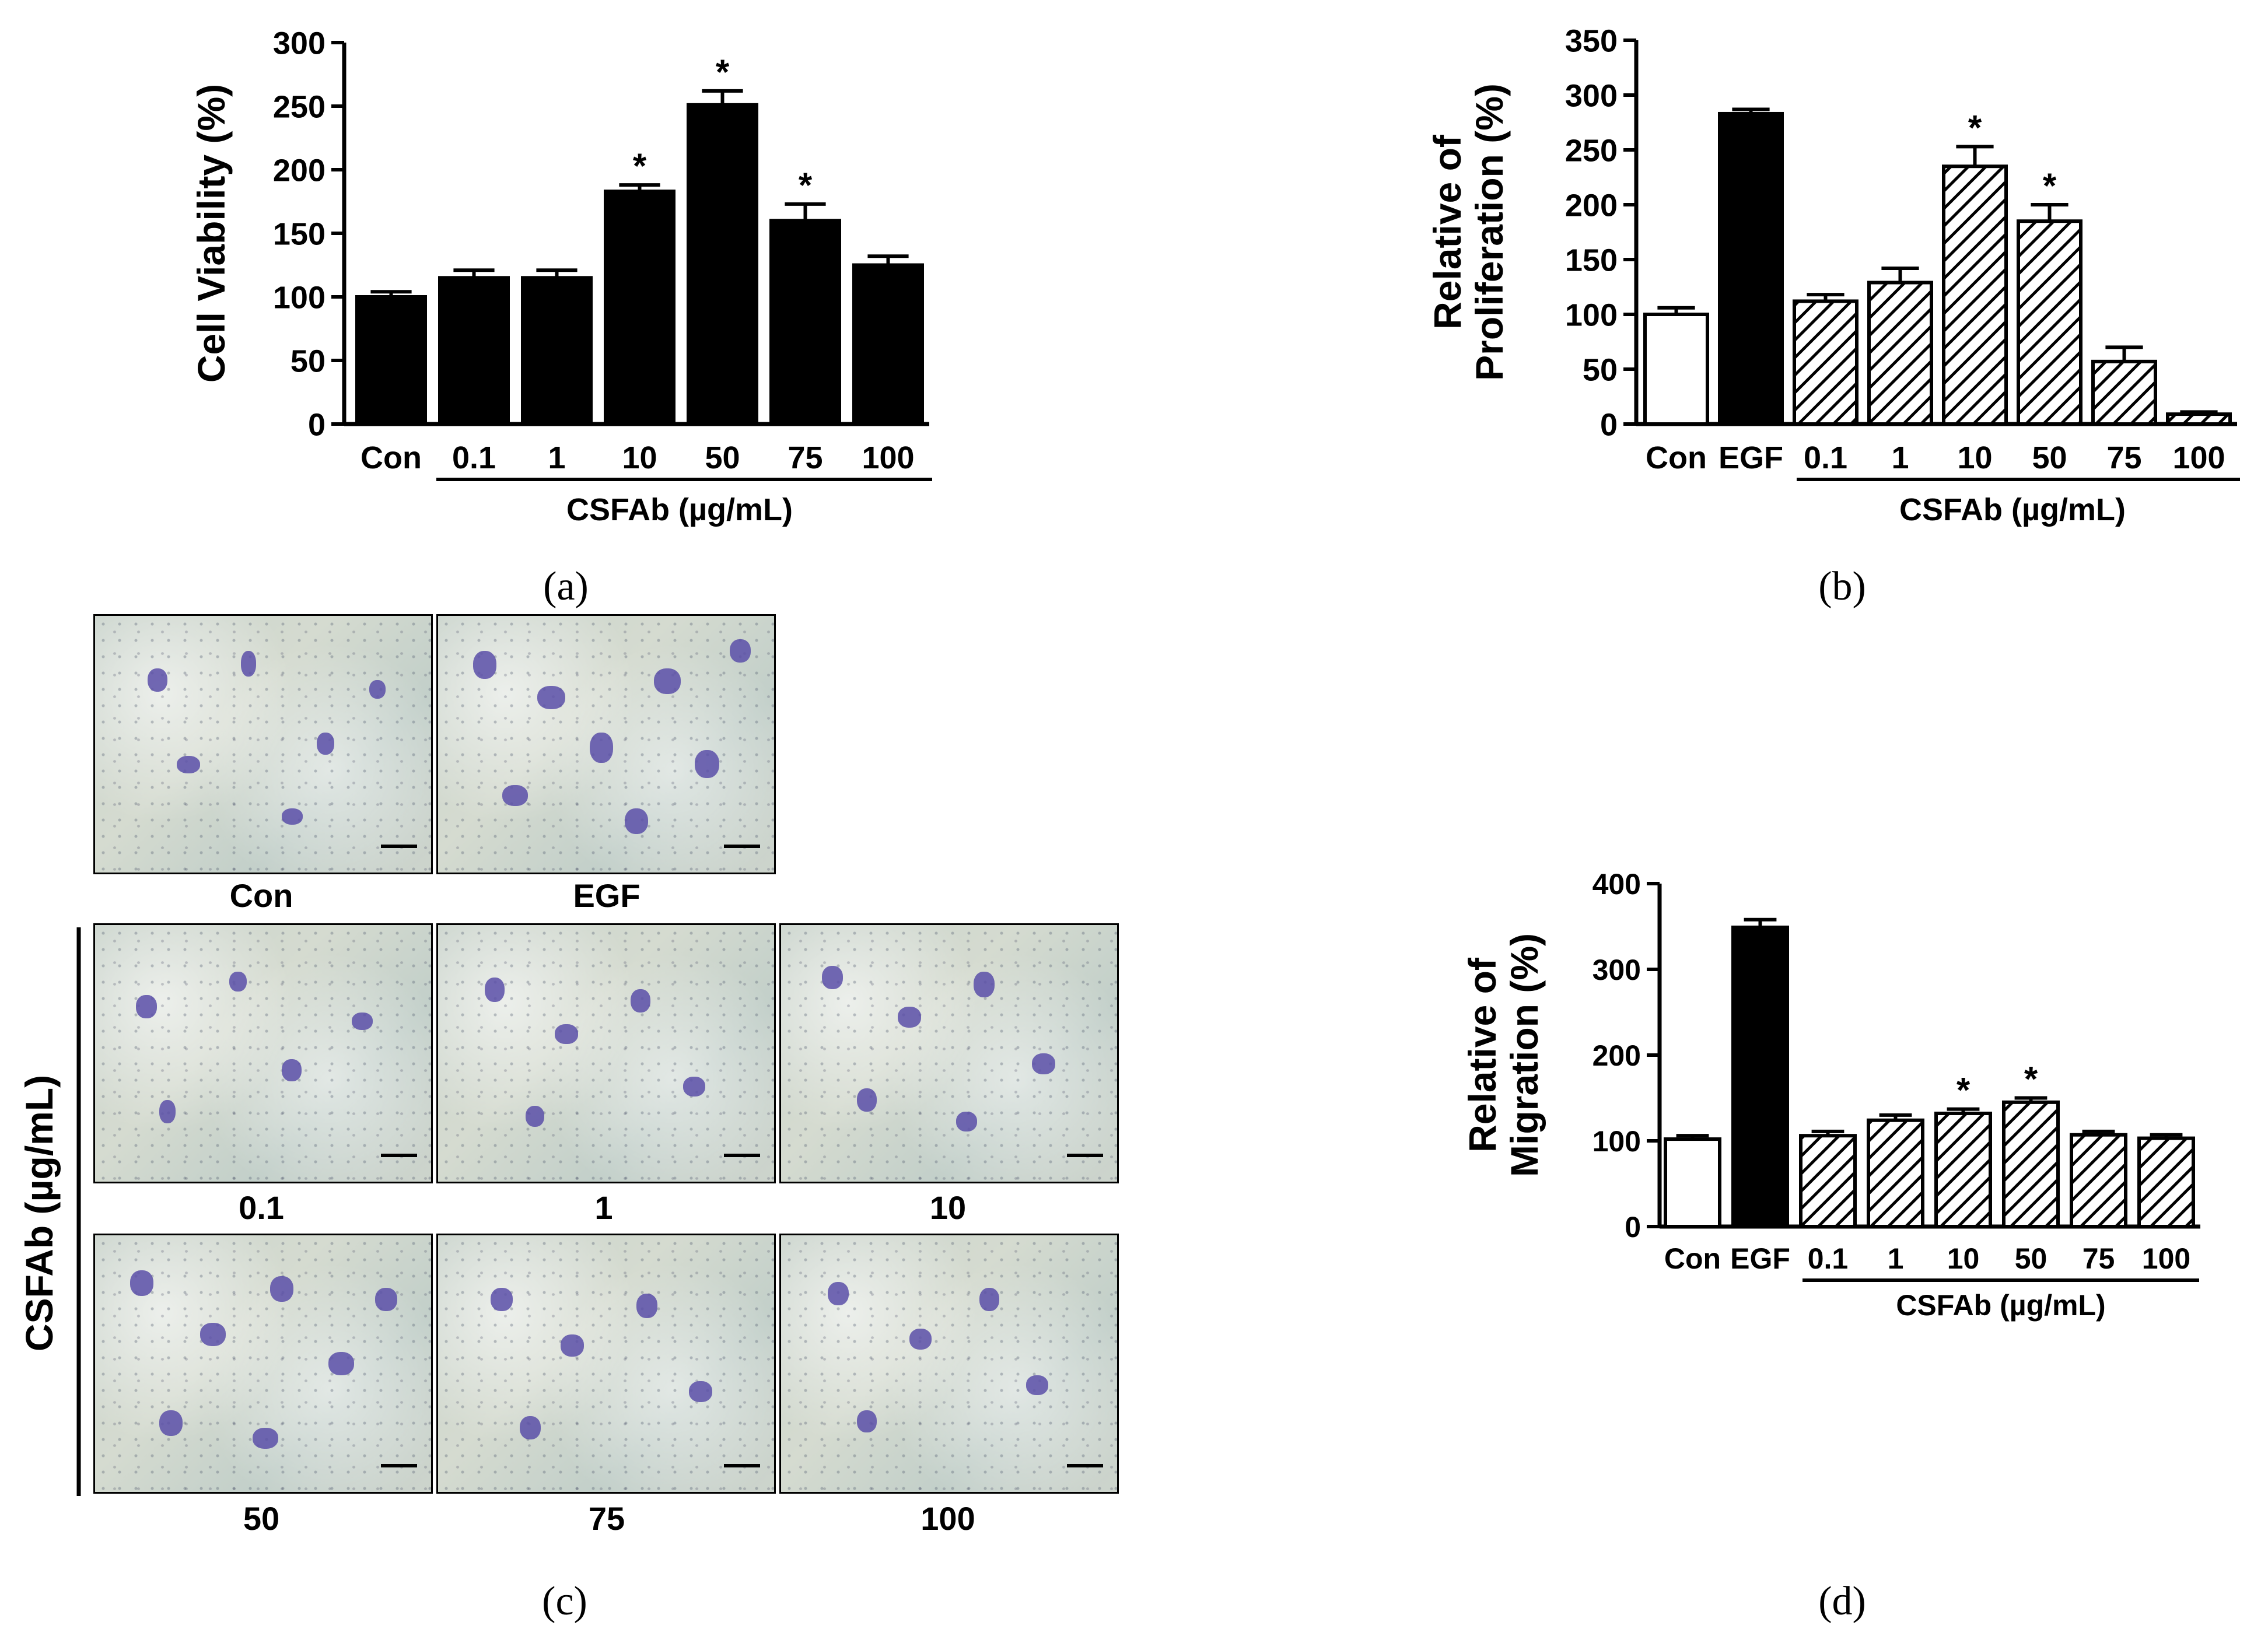 The image size is (2268, 1629). Describe the element at coordinates (1489, 232) in the screenshot. I see `y-axis-label: Proliferation (%)` at that location.